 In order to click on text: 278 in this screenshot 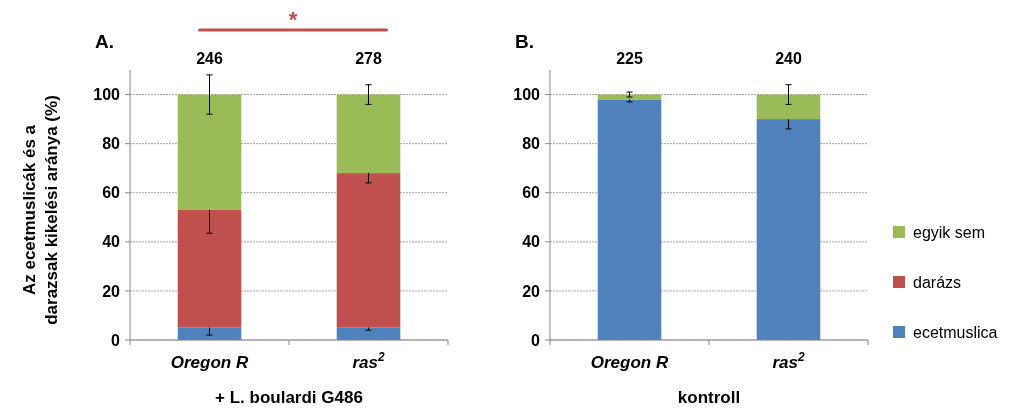, I will do `click(368, 58)`.